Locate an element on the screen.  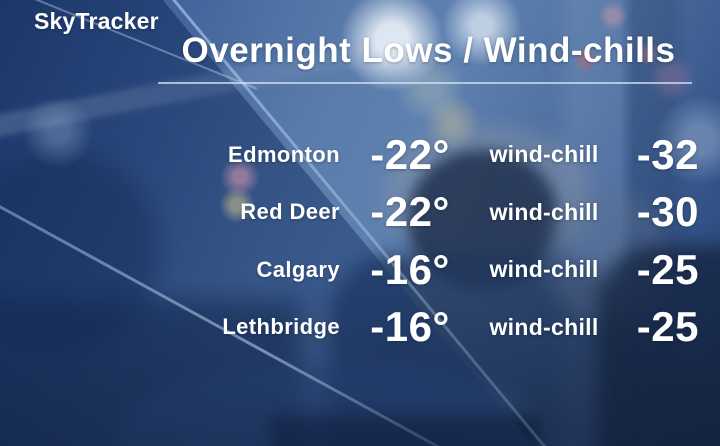
city-label: Red Deer is located at coordinates (290, 212).